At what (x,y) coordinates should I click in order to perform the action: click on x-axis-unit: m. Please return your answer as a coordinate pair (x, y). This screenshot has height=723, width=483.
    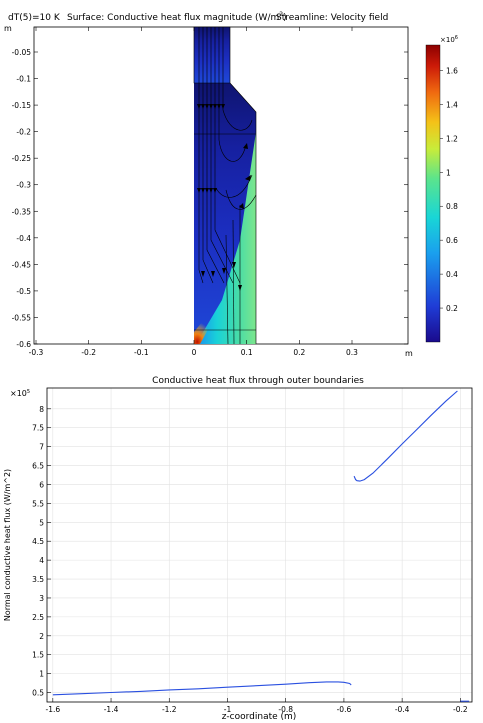
    Looking at the image, I should click on (409, 353).